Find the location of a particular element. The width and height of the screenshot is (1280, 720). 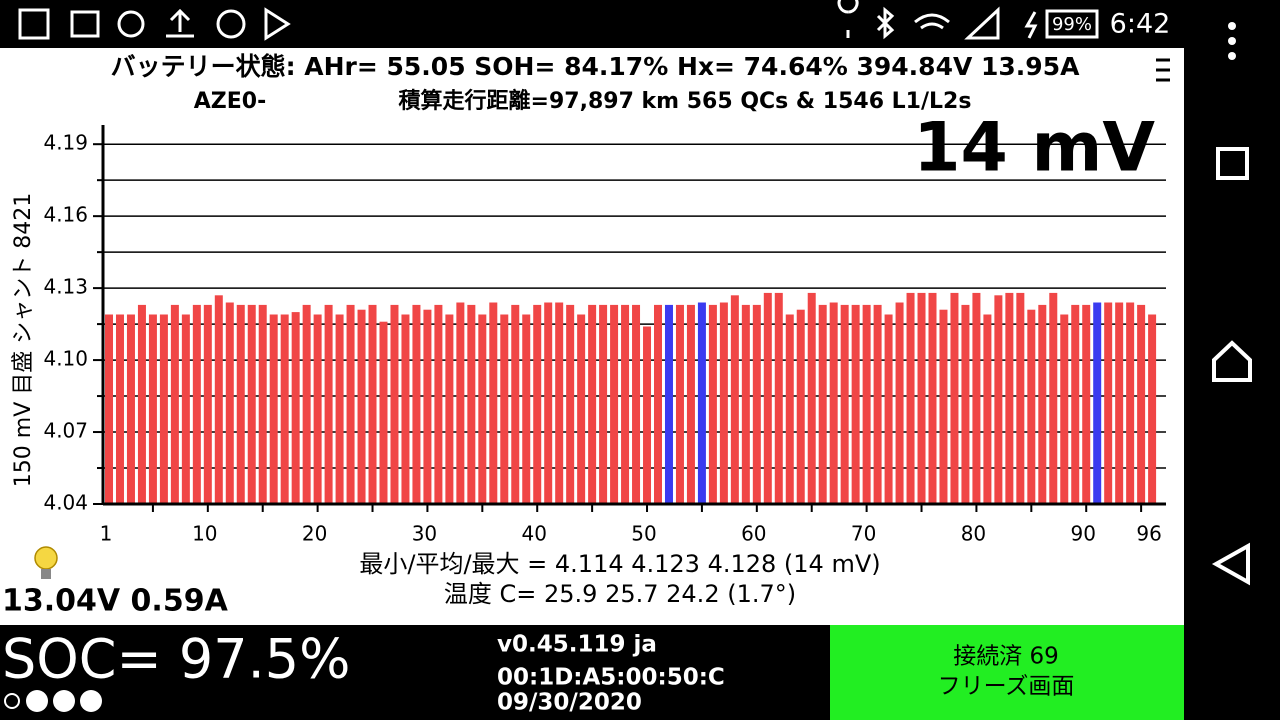

date: 09/30/2020 is located at coordinates (569, 703).